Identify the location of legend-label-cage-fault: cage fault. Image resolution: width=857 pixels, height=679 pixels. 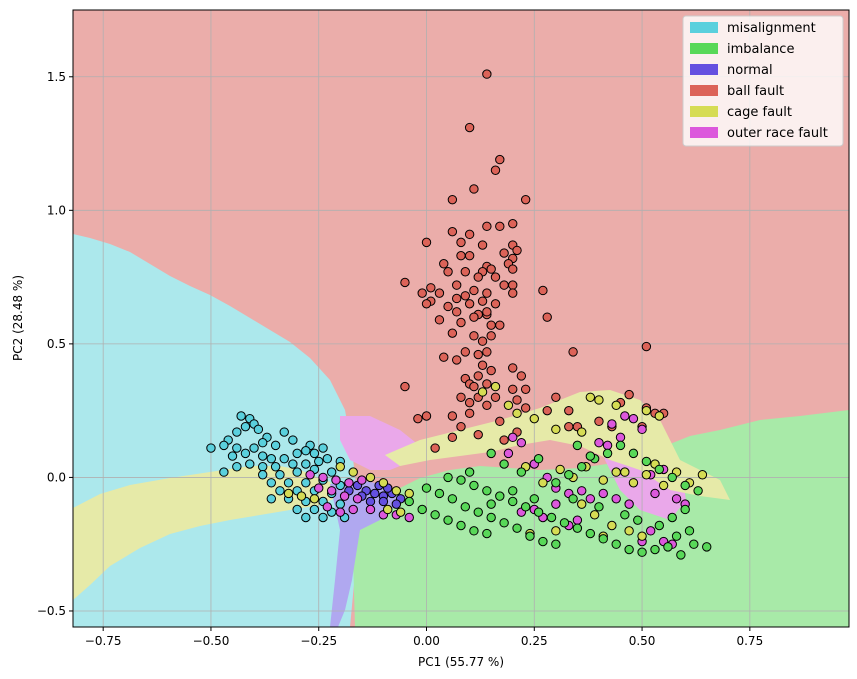
(759, 112).